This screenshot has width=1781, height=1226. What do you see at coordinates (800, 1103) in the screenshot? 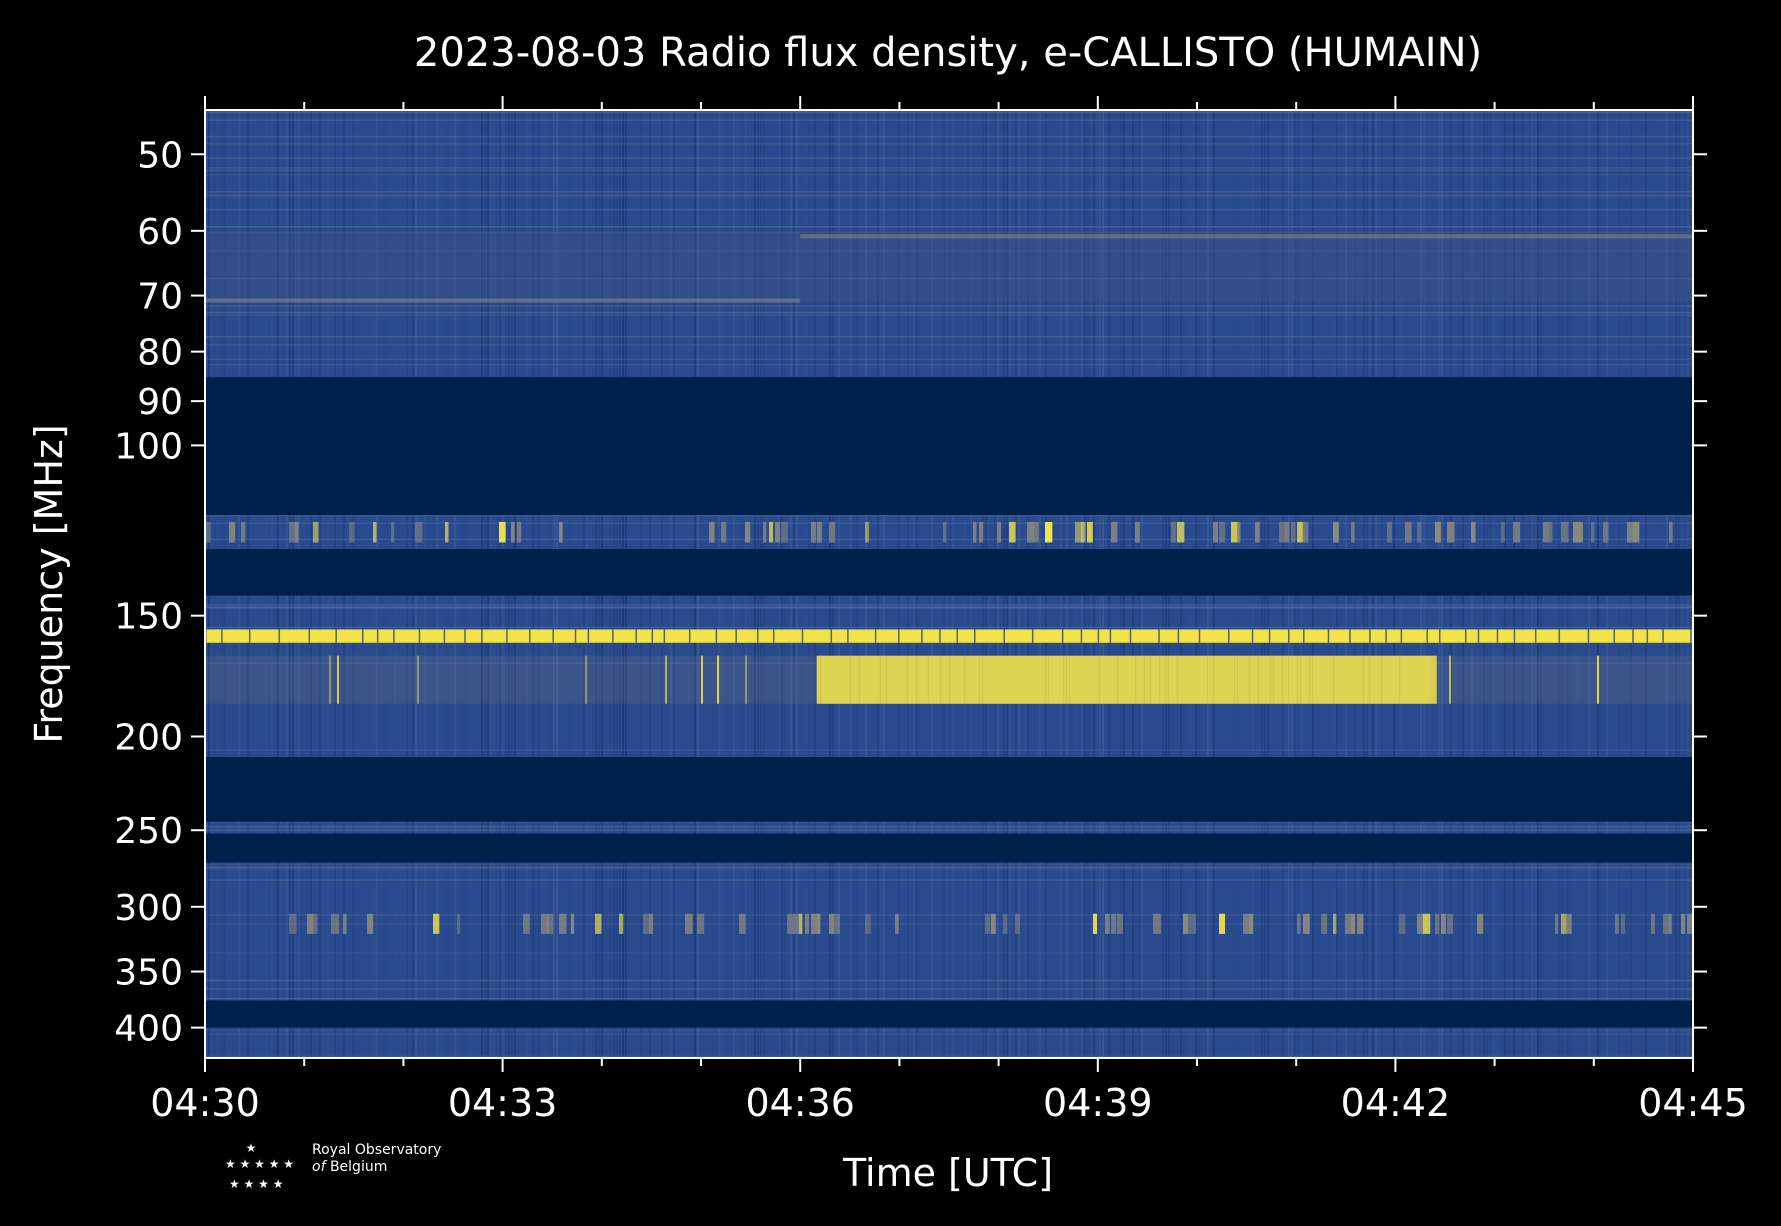
I see `x-tick-label: 04:36` at bounding box center [800, 1103].